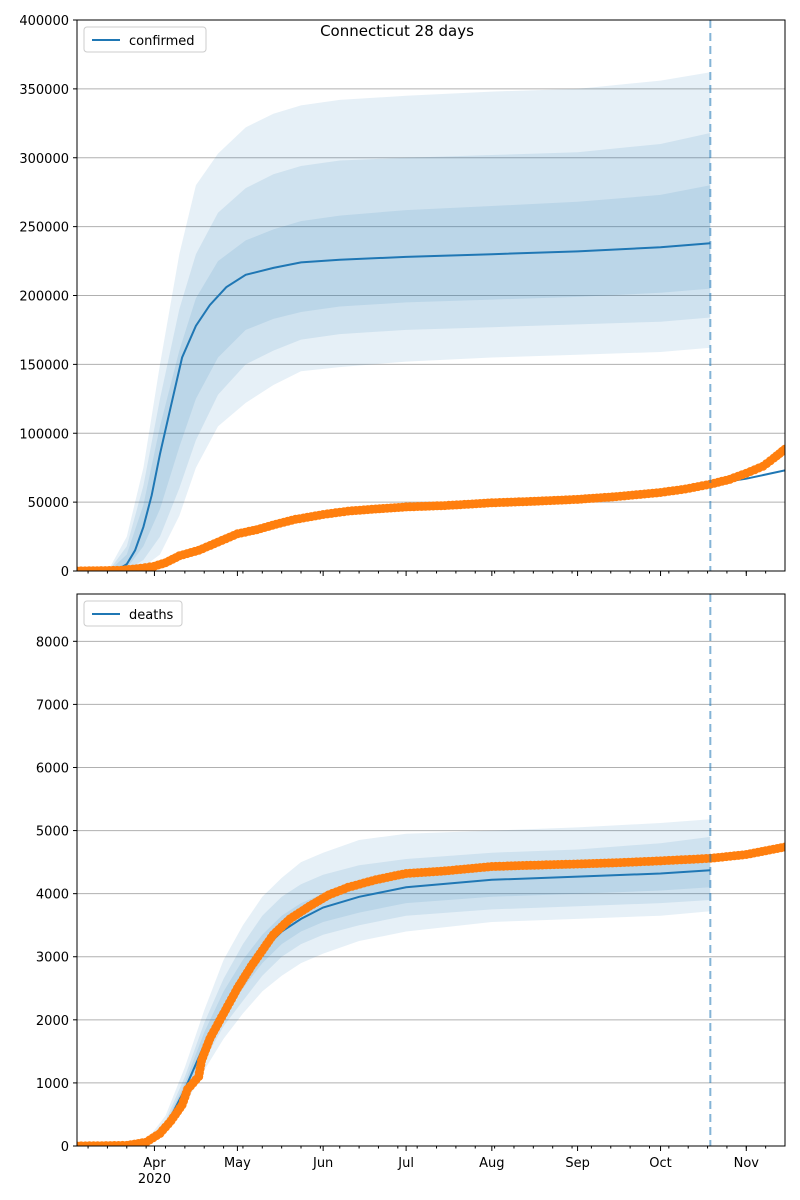 This screenshot has width=800, height=1200. What do you see at coordinates (154, 1163) in the screenshot?
I see `x-tick-label: Apr` at bounding box center [154, 1163].